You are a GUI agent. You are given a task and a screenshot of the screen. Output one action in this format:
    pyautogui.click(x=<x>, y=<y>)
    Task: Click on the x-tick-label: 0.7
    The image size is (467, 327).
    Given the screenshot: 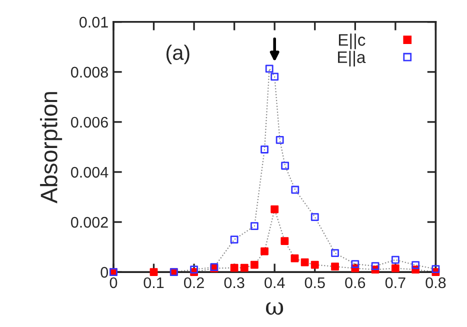 What is the action you would take?
    pyautogui.click(x=395, y=282)
    